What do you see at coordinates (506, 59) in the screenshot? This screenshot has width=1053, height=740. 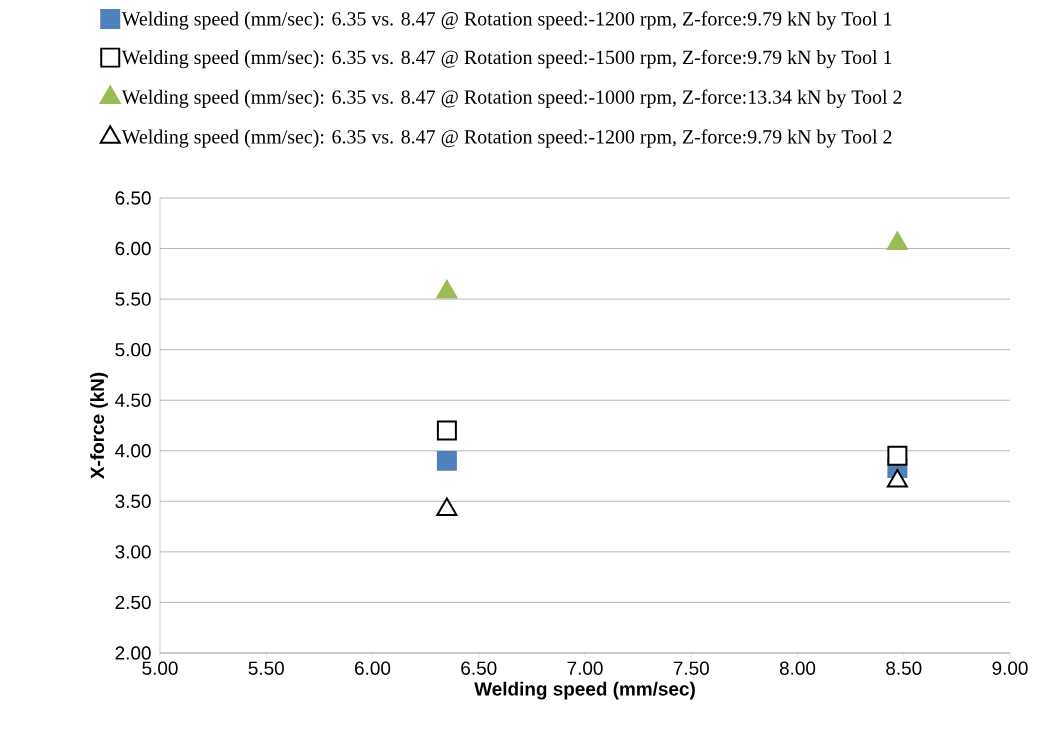 I see `legend-label: Welding speed (mm/sec): 6.35 vs. 8.47 @ Rotation speed:-1500 rpm, Z-force:9.79 kN by Tool 1` at bounding box center [506, 59].